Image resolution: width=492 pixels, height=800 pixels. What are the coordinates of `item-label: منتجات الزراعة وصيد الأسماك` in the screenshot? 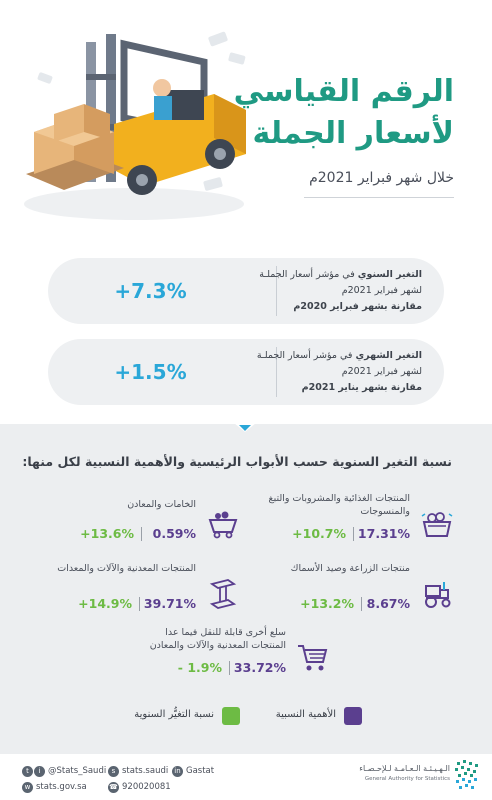 It's located at (350, 568).